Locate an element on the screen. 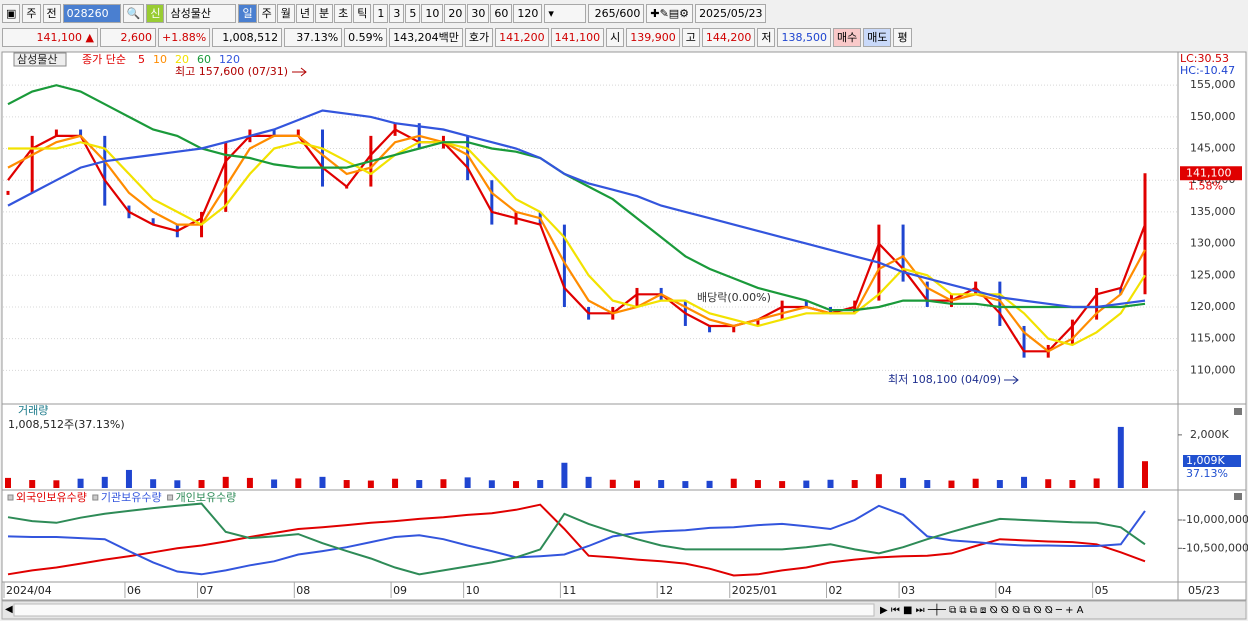 Image resolution: width=1248 pixels, height=621 pixels. code-input: 028260 is located at coordinates (91, 13).